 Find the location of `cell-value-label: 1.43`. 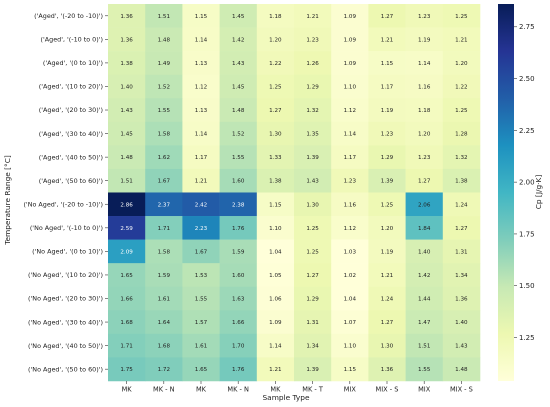

cell-value-label: 1.43 is located at coordinates (238, 64).